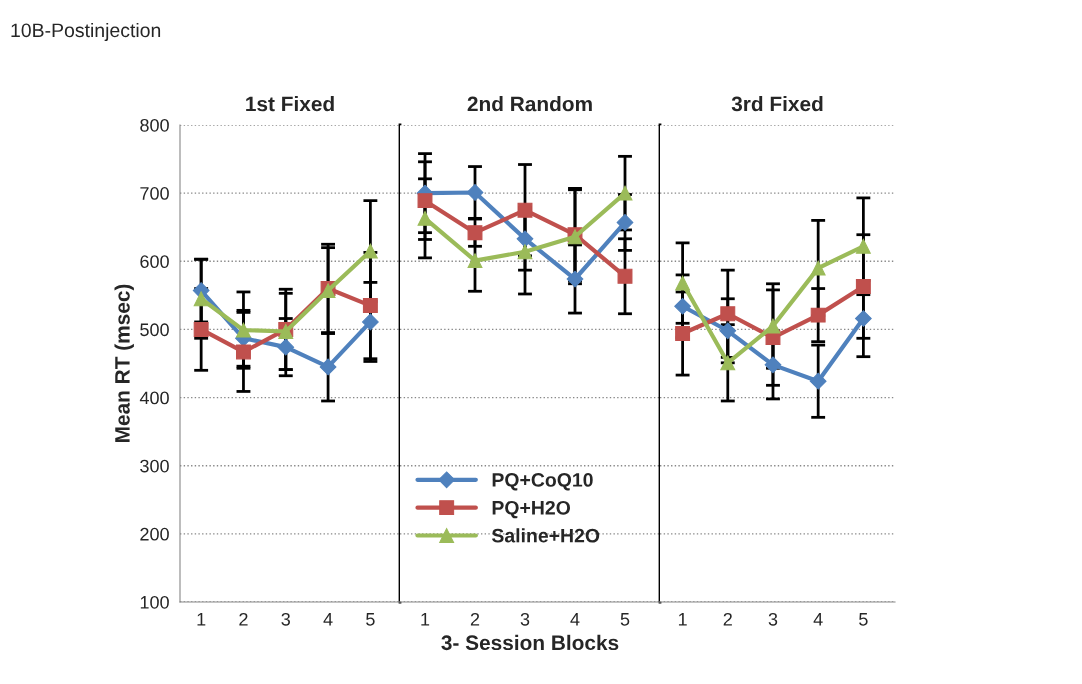  Describe the element at coordinates (154, 534) in the screenshot. I see `y-tick-label: 200` at that location.